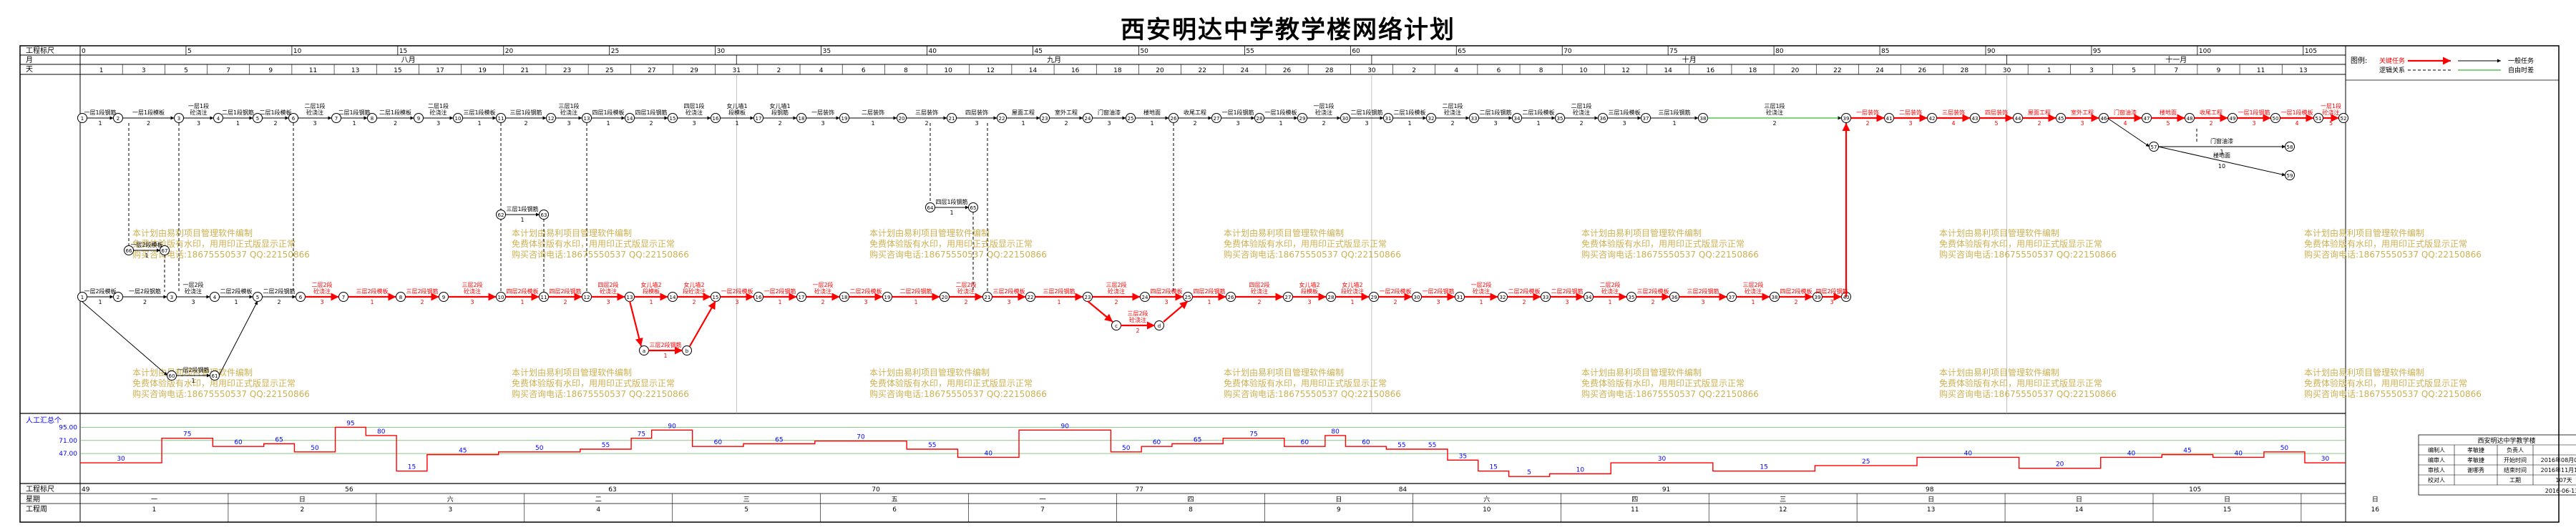  I want to click on event-node-label: 6, so click(301, 297).